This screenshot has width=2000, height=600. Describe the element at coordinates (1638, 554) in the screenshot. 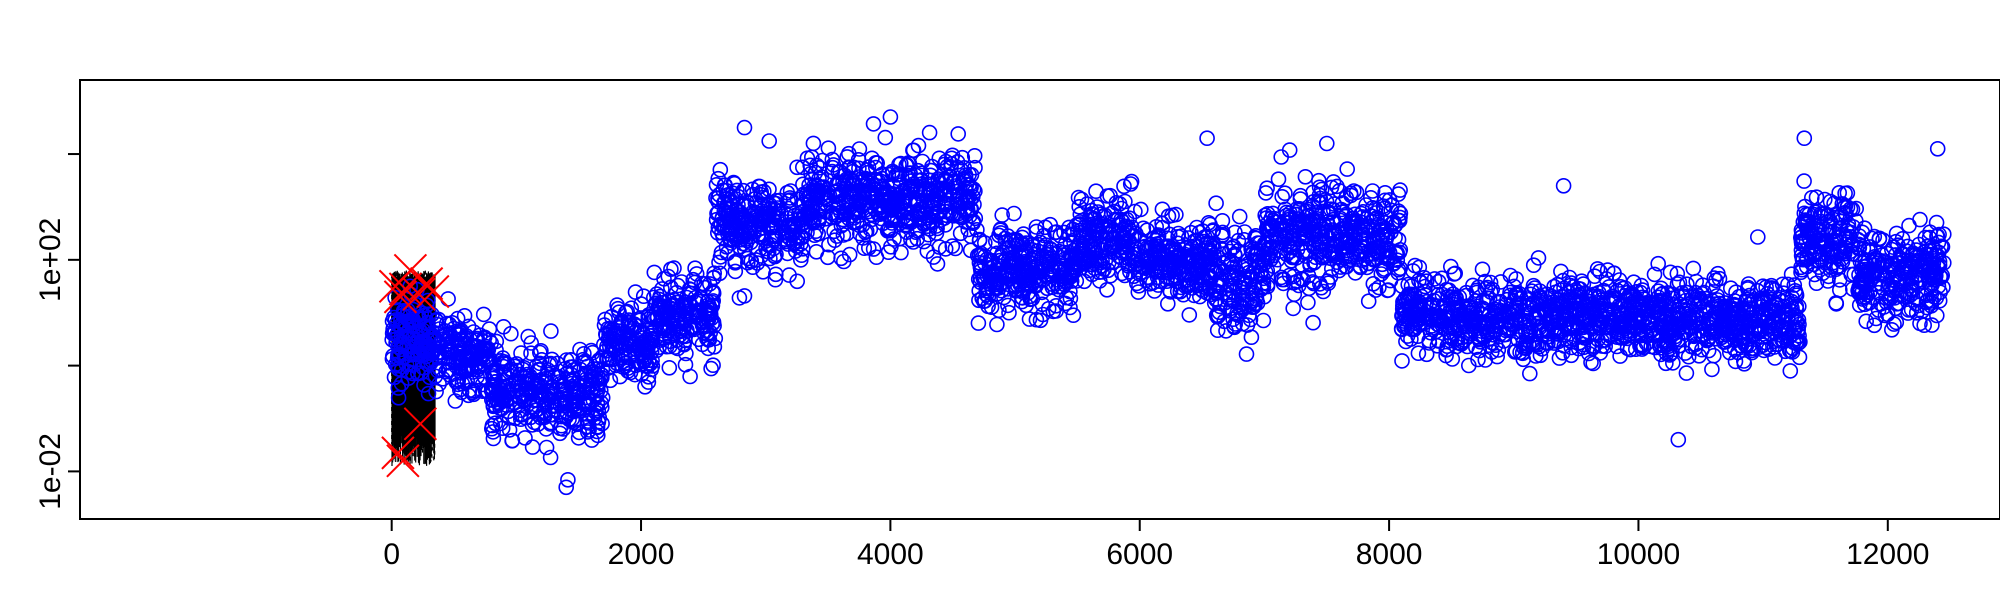

I see `x-tick-label: 10000` at that location.